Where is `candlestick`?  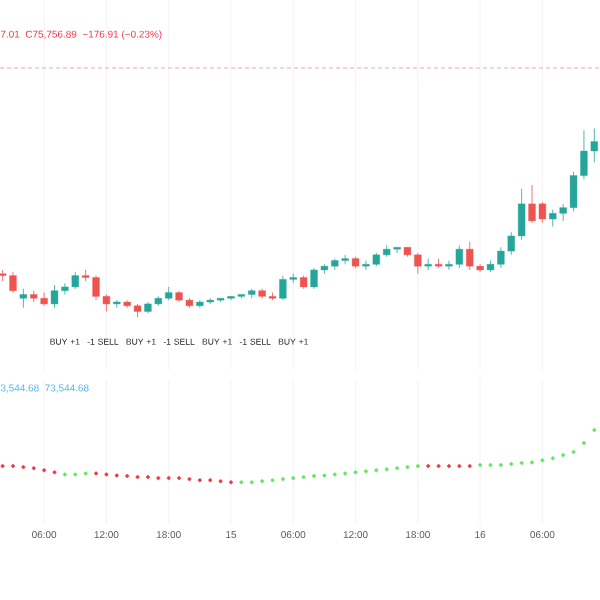
candlestick is located at coordinates (23, 298).